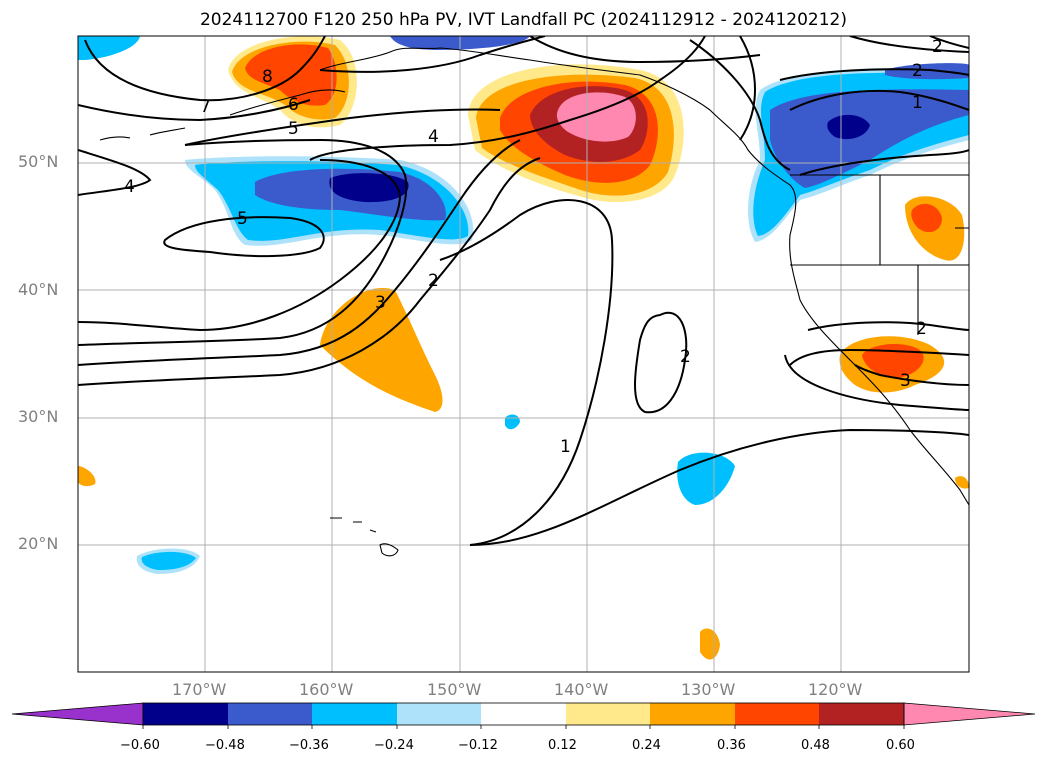 The image size is (1047, 765). I want to click on lat-label: 40°N, so click(38, 289).